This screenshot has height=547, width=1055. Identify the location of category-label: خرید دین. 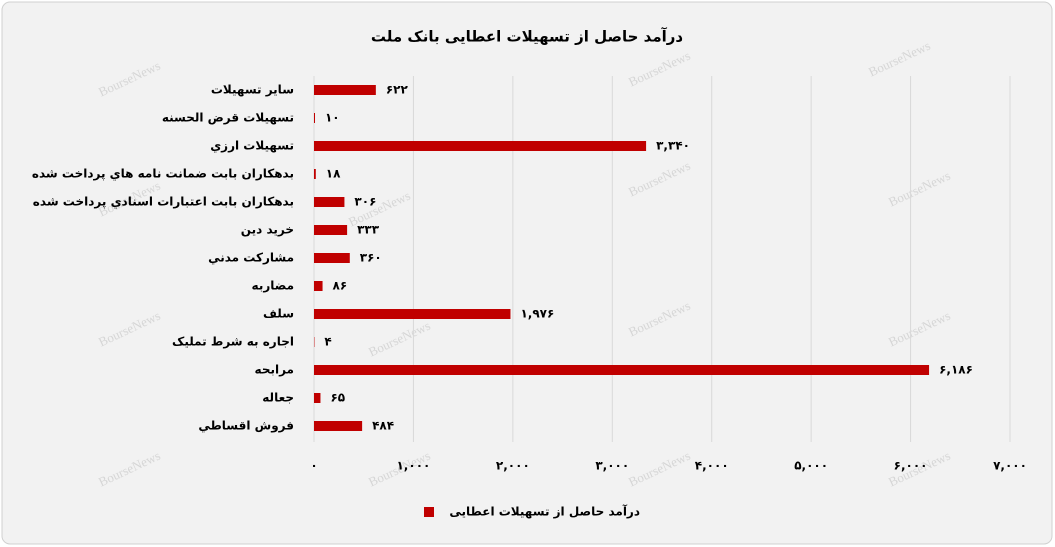
(267, 230).